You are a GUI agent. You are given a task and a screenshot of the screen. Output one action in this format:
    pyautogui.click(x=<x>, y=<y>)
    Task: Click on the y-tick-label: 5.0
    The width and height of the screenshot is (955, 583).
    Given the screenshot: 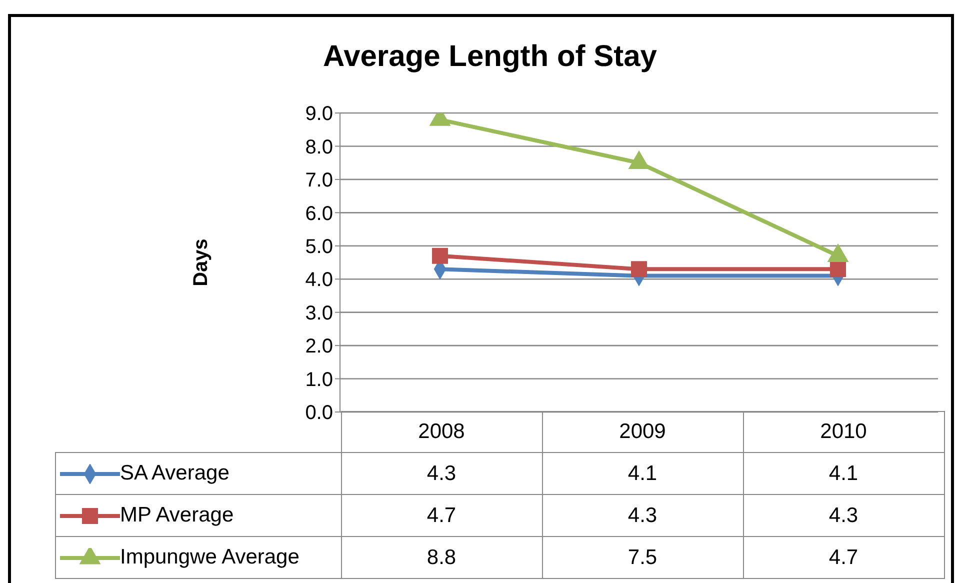 What is the action you would take?
    pyautogui.click(x=319, y=247)
    